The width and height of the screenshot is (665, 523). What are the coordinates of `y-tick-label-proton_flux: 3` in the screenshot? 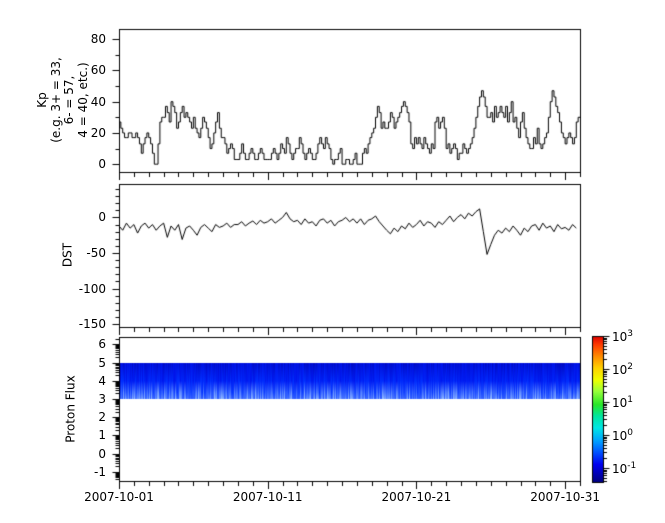 It's located at (102, 398).